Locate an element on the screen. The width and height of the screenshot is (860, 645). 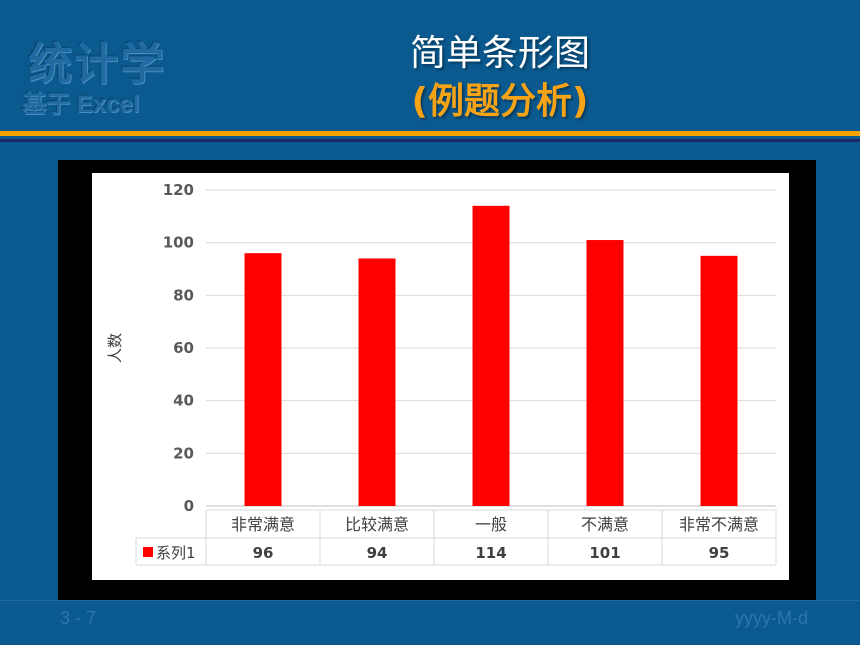
header-rule-orange is located at coordinates (430, 133).